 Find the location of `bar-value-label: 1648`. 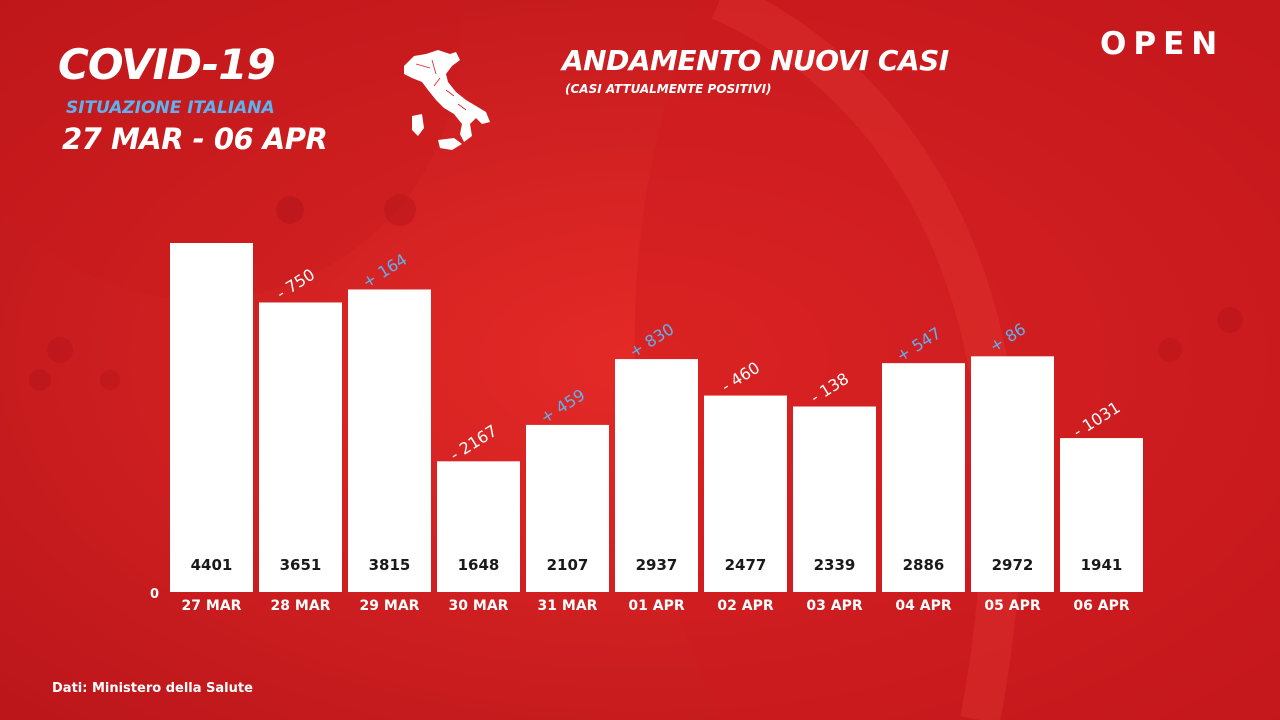

bar-value-label: 1648 is located at coordinates (479, 565).